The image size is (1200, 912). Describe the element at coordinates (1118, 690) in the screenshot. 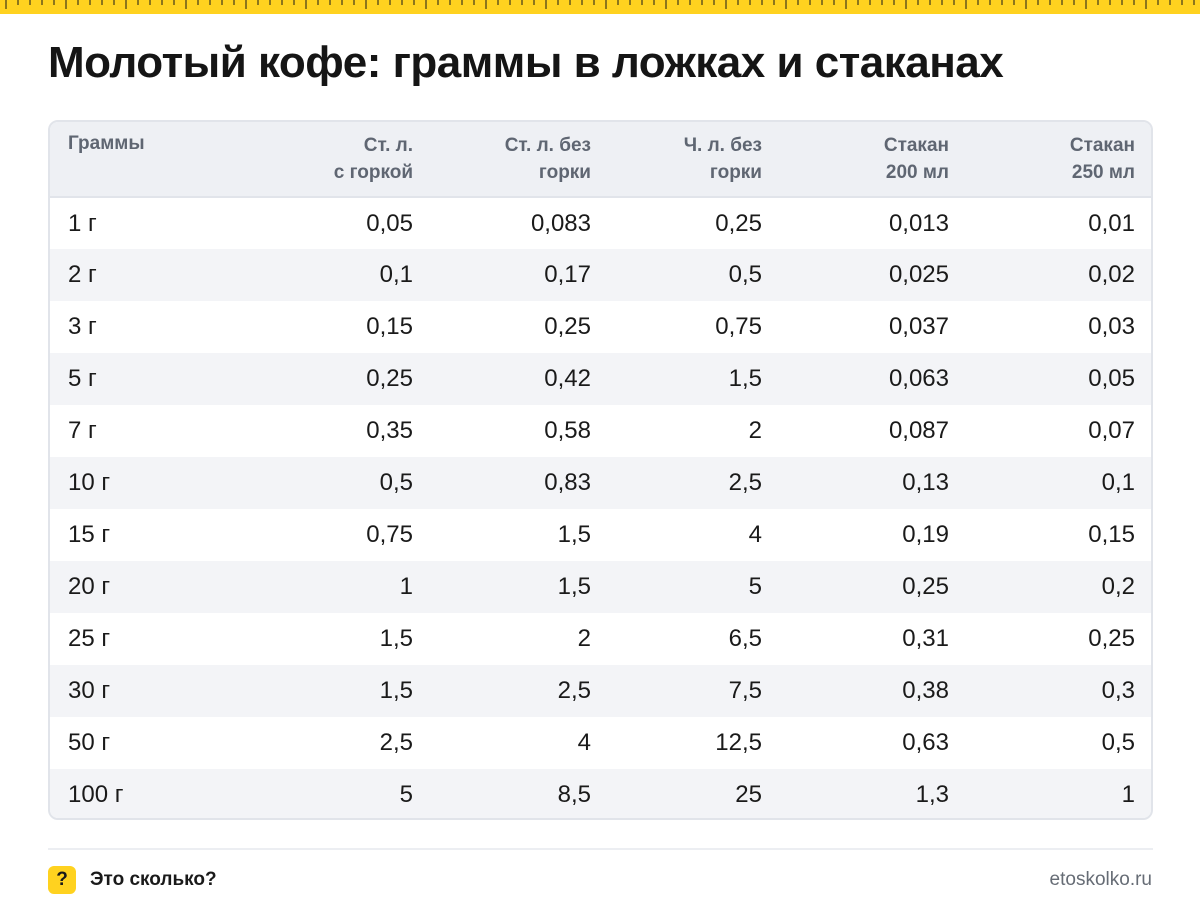

I see `value-cell: 0,3` at that location.